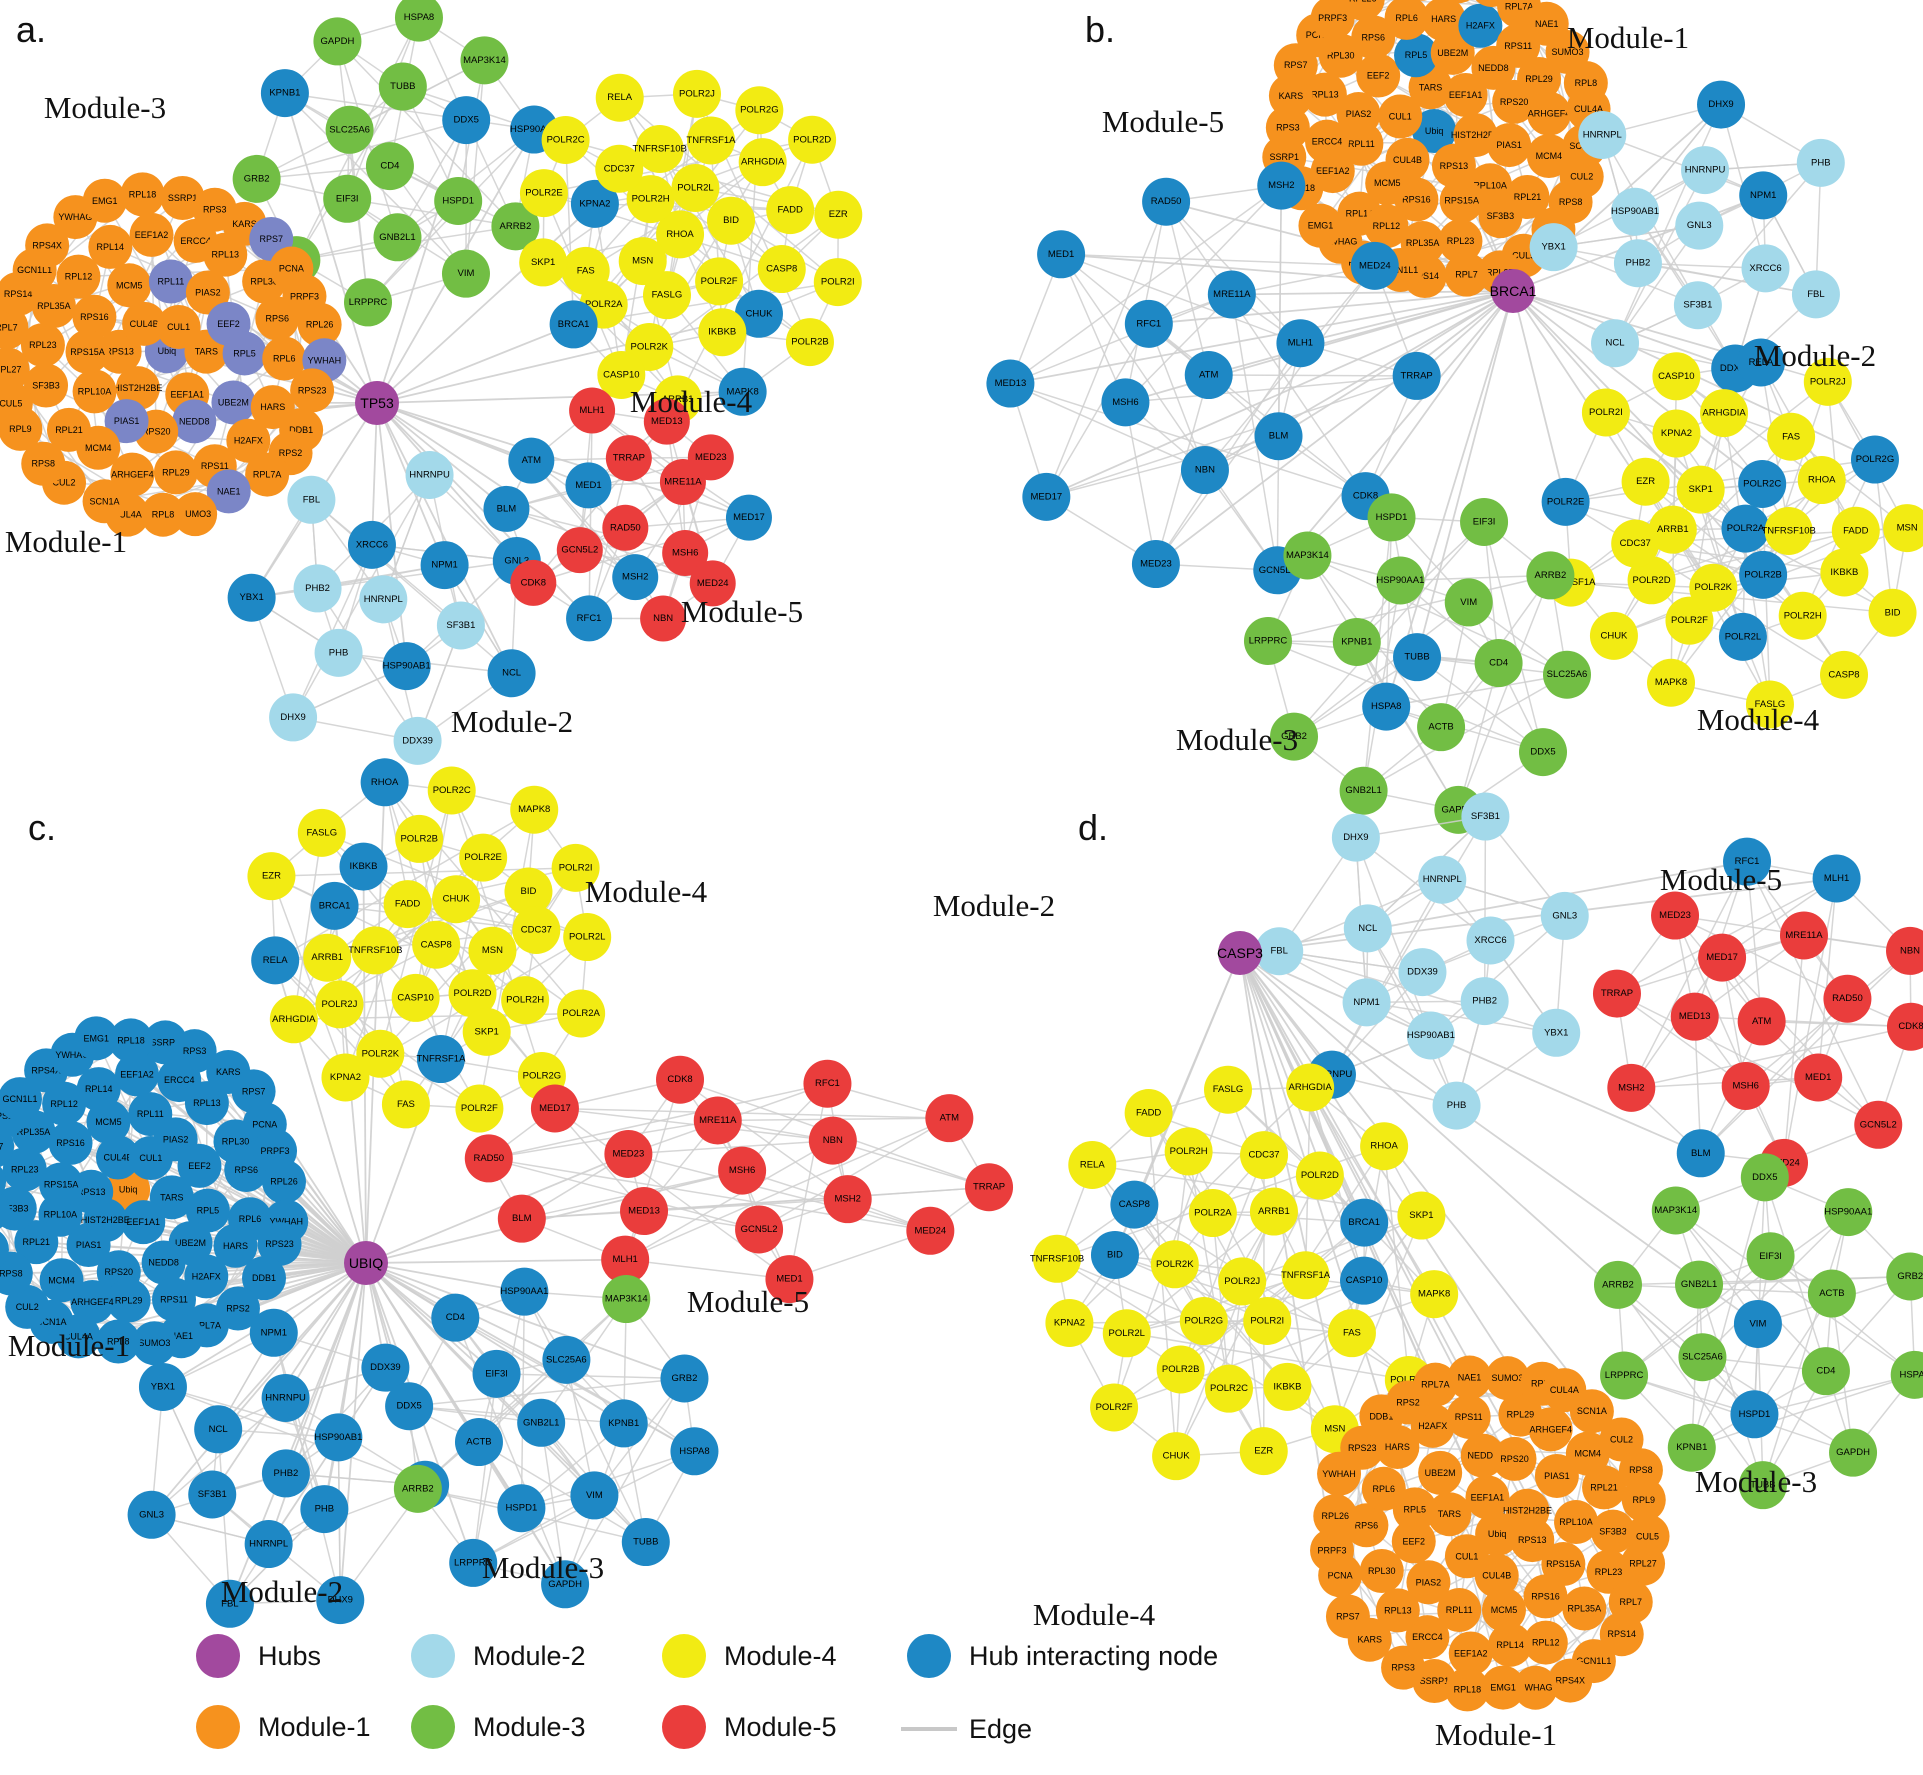 The height and width of the screenshot is (1775, 1923). What do you see at coordinates (1458, 2) in the screenshot?
I see `node-DDB1` at bounding box center [1458, 2].